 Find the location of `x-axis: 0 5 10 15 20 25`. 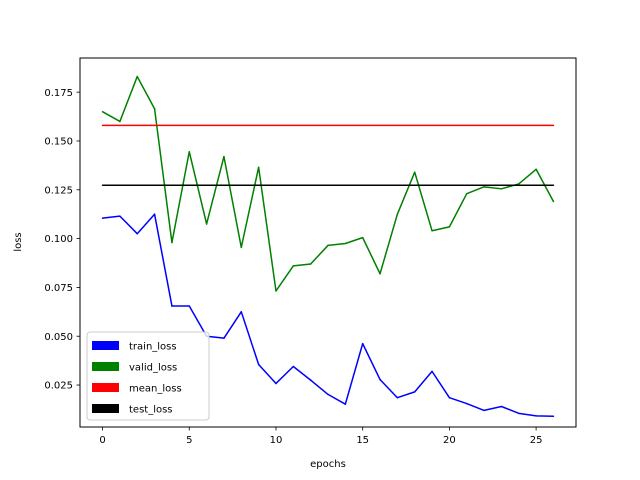

x-axis: 0 5 10 15 20 25 is located at coordinates (320, 436).